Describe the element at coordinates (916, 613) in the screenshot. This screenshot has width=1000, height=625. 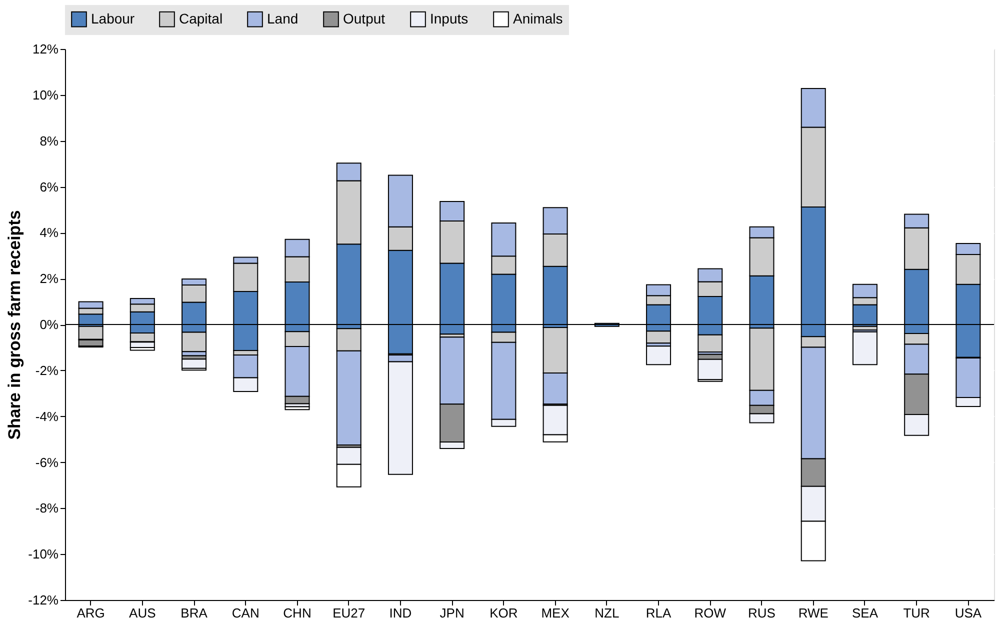
I see `x-tick-label: TUR` at that location.